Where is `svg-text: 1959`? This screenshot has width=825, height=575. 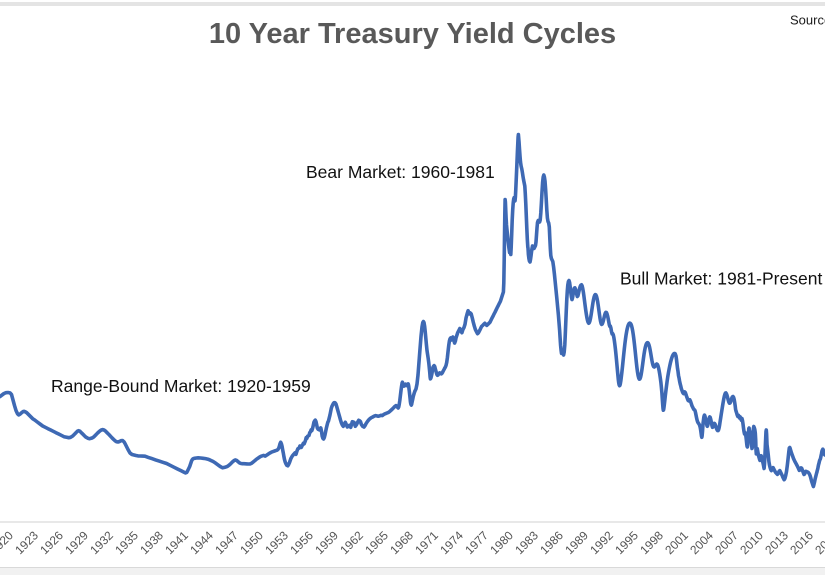
svg-text: 1959 is located at coordinates (326, 542).